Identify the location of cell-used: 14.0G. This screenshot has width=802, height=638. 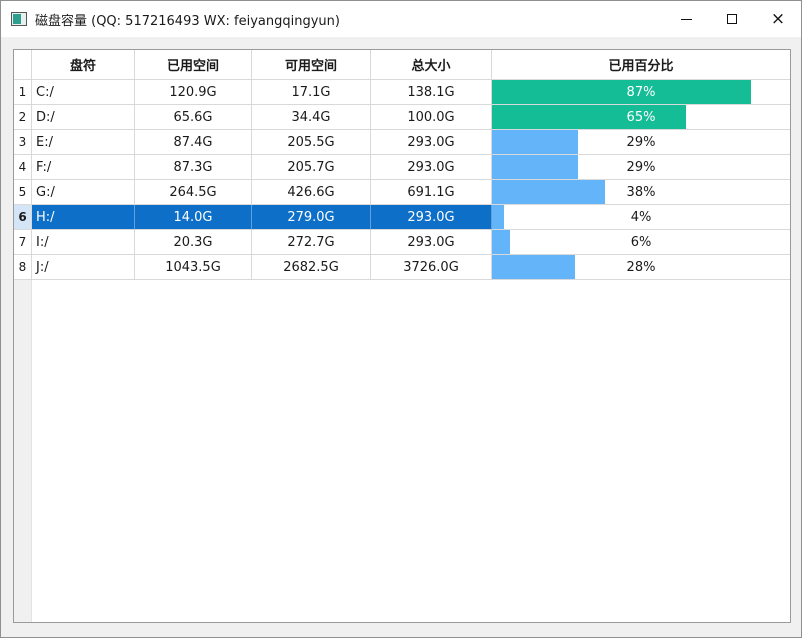
(193, 217).